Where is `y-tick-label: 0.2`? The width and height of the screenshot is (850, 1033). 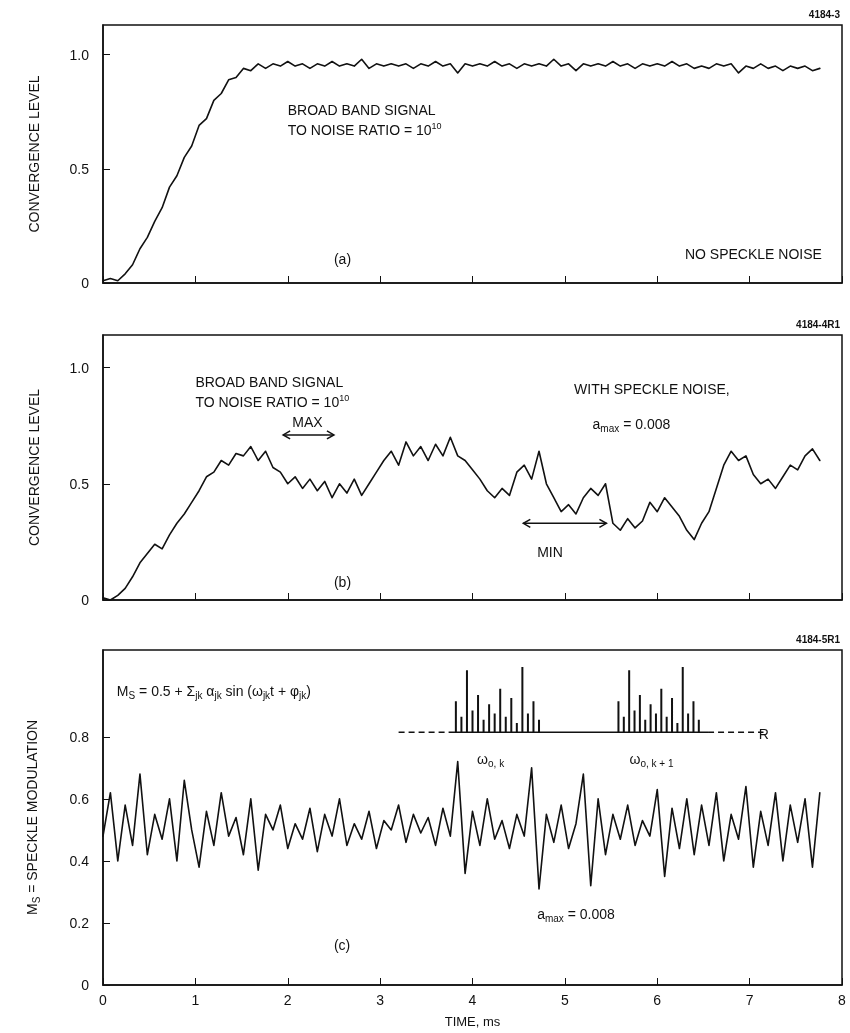
y-tick-label: 0.2 is located at coordinates (79, 922).